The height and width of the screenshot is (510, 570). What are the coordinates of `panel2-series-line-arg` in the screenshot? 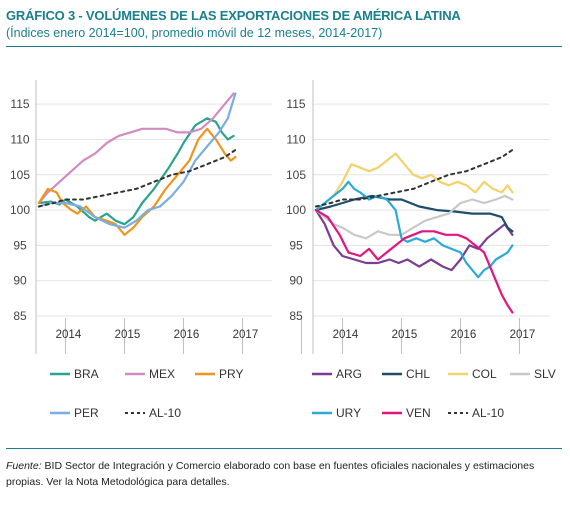 It's located at (414, 240).